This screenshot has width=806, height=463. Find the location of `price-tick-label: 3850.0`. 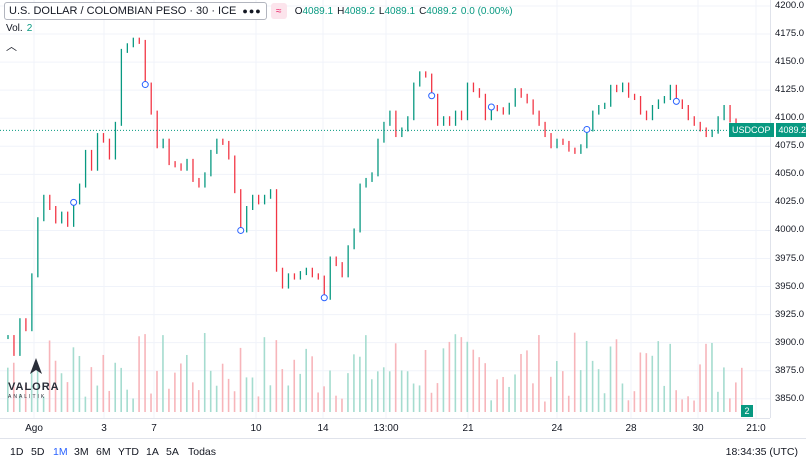

price-tick-label: 3850.0 is located at coordinates (790, 398).